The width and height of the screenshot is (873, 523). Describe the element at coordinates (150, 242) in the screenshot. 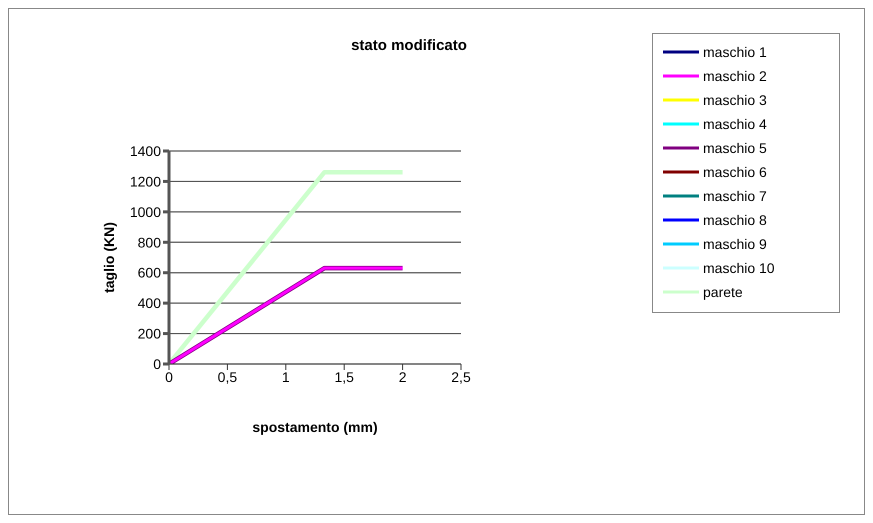

I see `y-tick-label: 800` at that location.